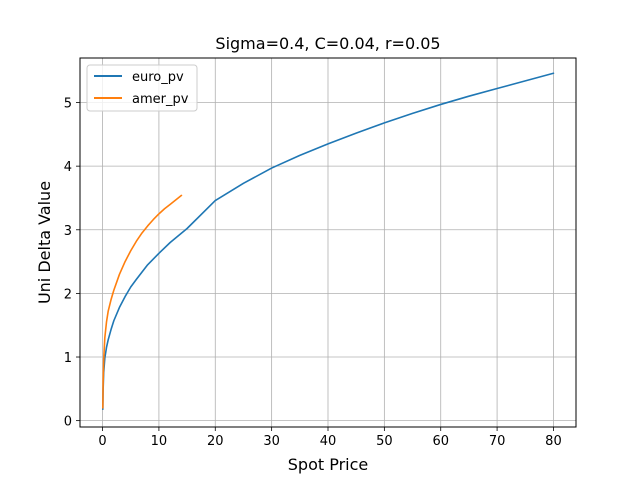  Describe the element at coordinates (68, 358) in the screenshot. I see `y-tick-label: 1` at that location.